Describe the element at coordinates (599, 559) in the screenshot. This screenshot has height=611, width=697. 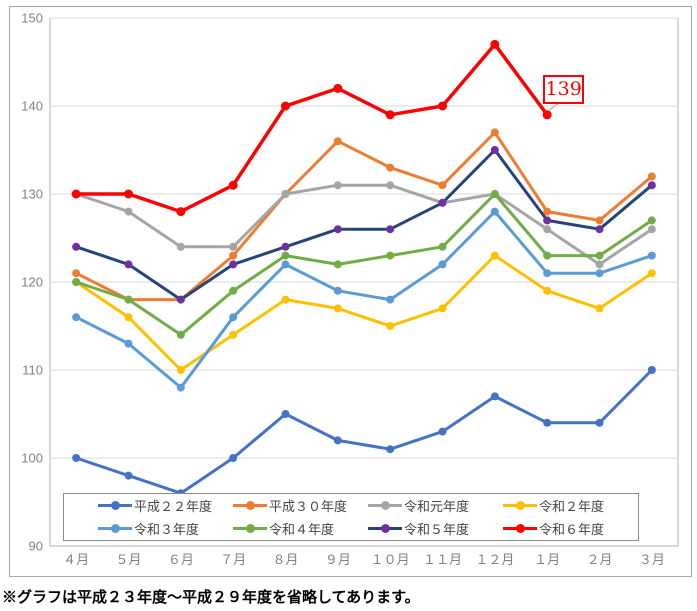
I see `x-tick-label-11: ２月` at that location.